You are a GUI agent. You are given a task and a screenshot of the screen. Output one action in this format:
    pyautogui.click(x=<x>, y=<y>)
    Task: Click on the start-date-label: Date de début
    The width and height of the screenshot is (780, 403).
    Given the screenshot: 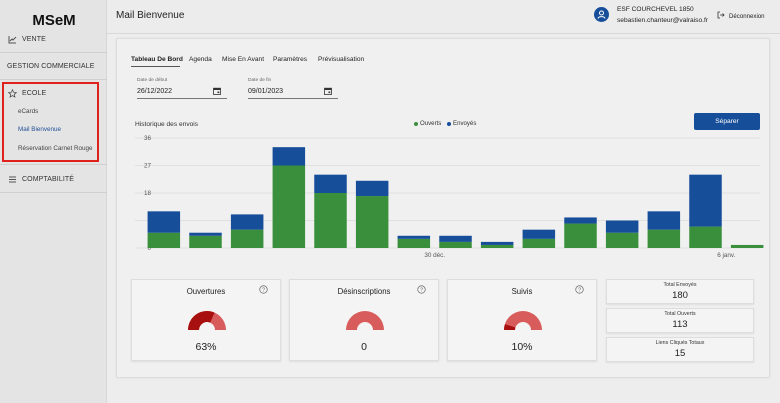 What is the action you would take?
    pyautogui.click(x=152, y=80)
    